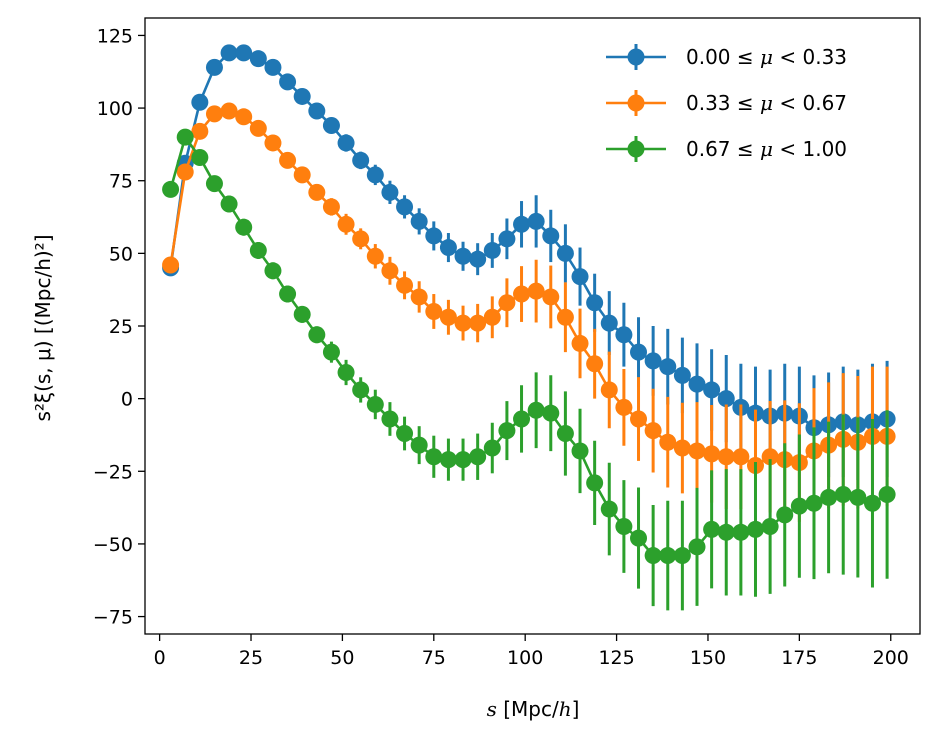  What do you see at coordinates (113, 545) in the screenshot?
I see `y-tick-label: −50` at bounding box center [113, 545].